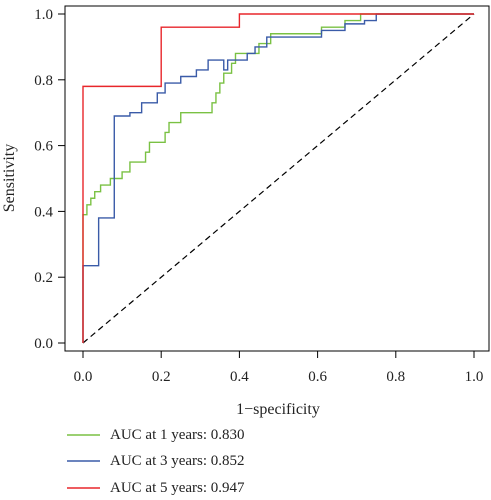  Describe the element at coordinates (43, 15) in the screenshot. I see `y-tick-label: 1.0` at that location.